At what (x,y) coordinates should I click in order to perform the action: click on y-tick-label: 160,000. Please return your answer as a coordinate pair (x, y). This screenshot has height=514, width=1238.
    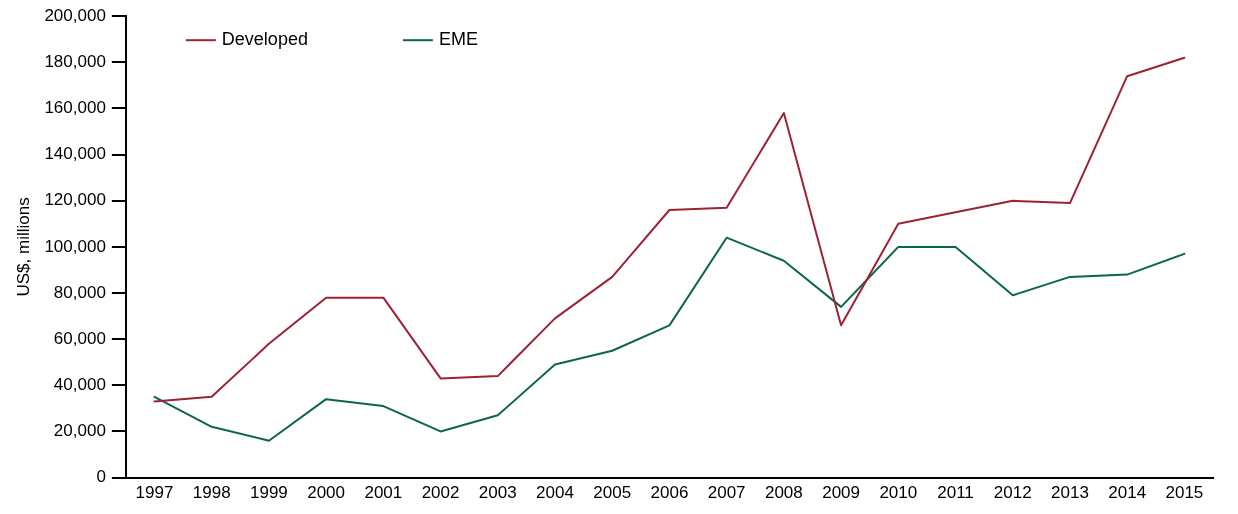
    Looking at the image, I should click on (75, 108).